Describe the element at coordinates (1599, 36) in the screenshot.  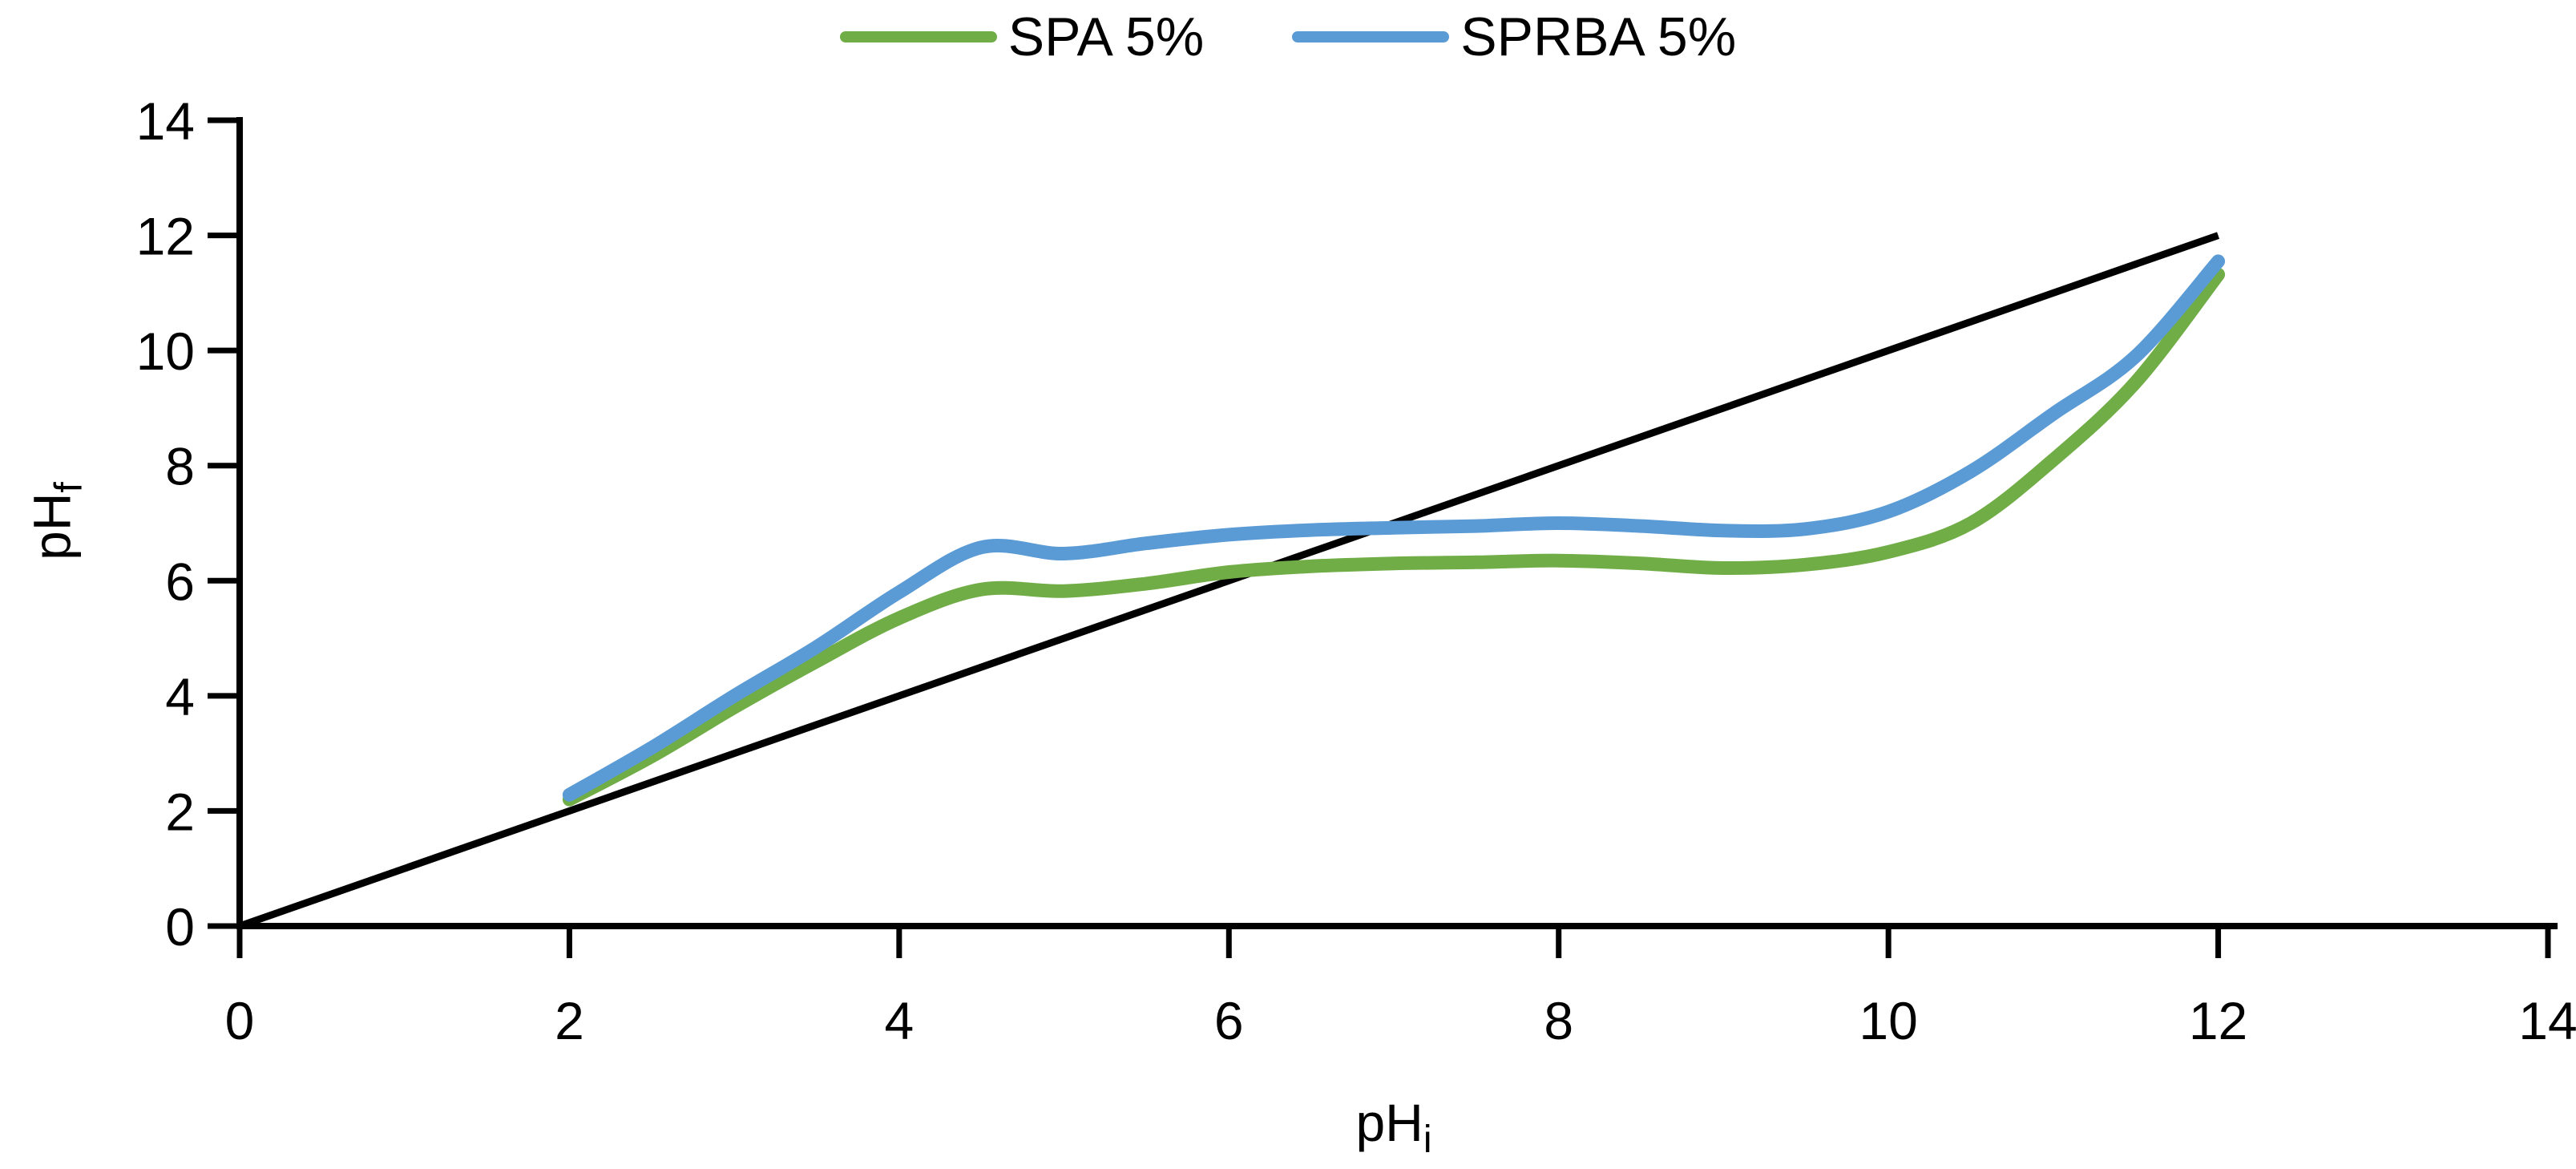
I see `legend-label-sprba: SPRBA 5%` at that location.